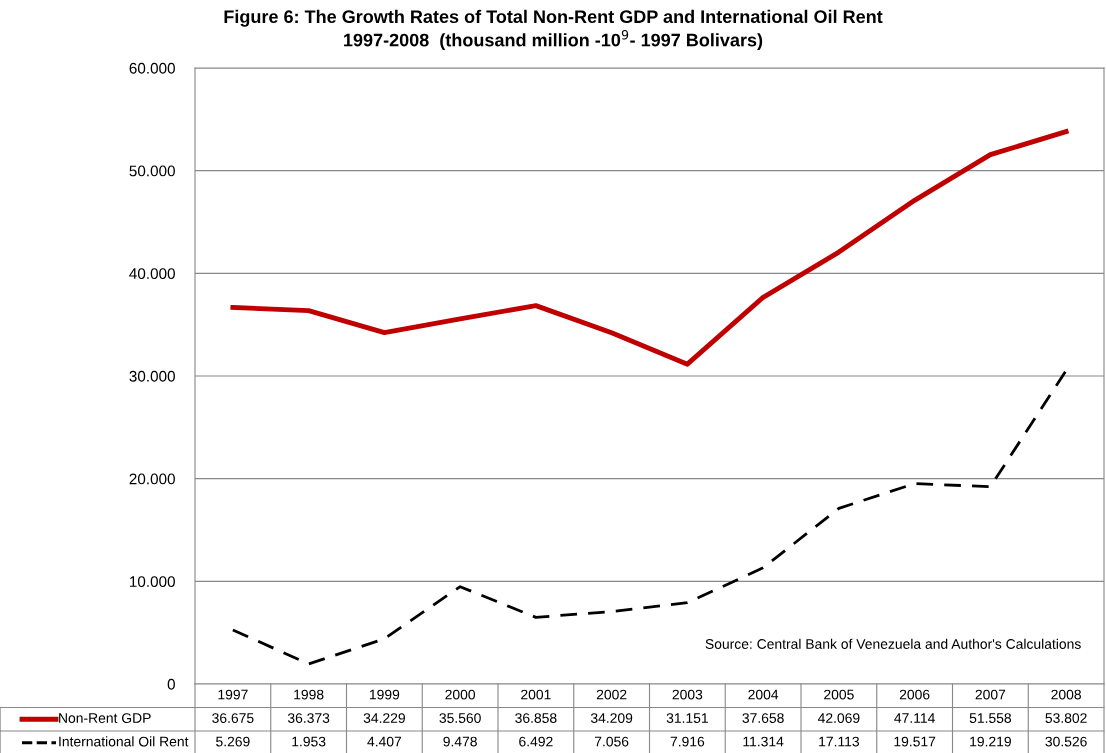  What do you see at coordinates (687, 741) in the screenshot?
I see `data-label: 7.916` at bounding box center [687, 741].